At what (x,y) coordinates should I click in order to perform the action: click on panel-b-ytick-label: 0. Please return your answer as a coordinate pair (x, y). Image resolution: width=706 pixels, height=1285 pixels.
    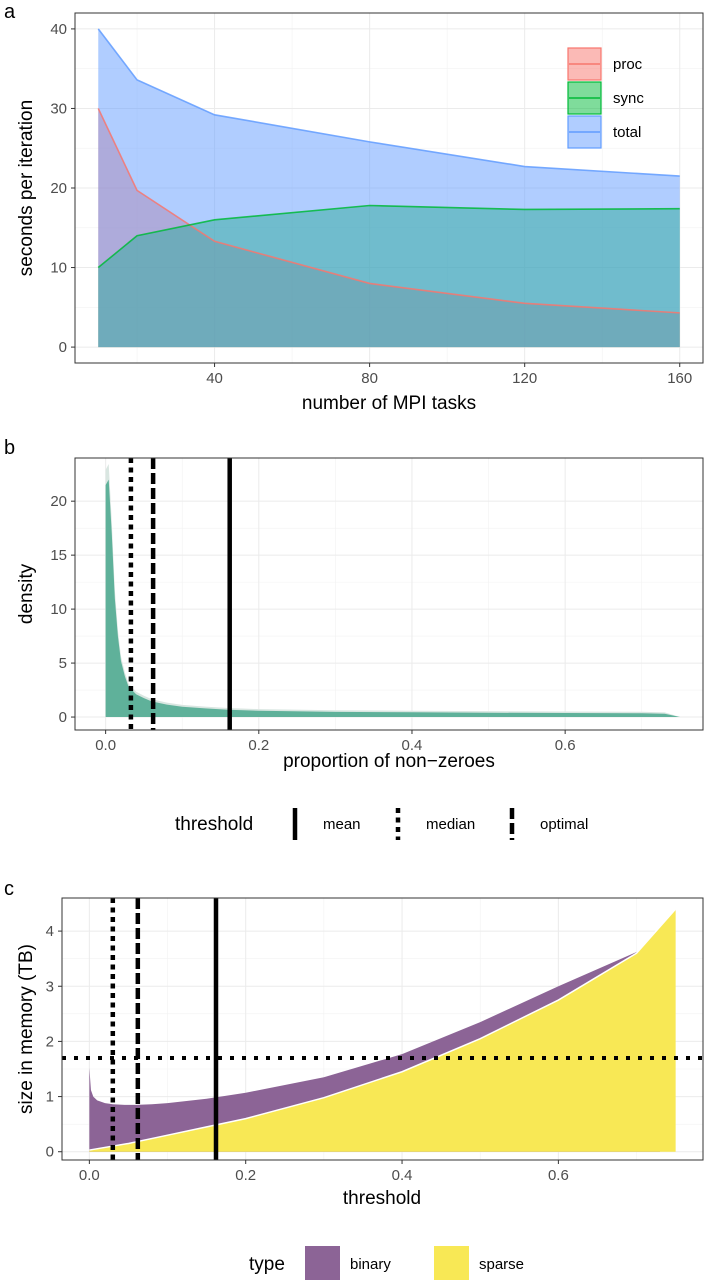
    Looking at the image, I should click on (63, 717).